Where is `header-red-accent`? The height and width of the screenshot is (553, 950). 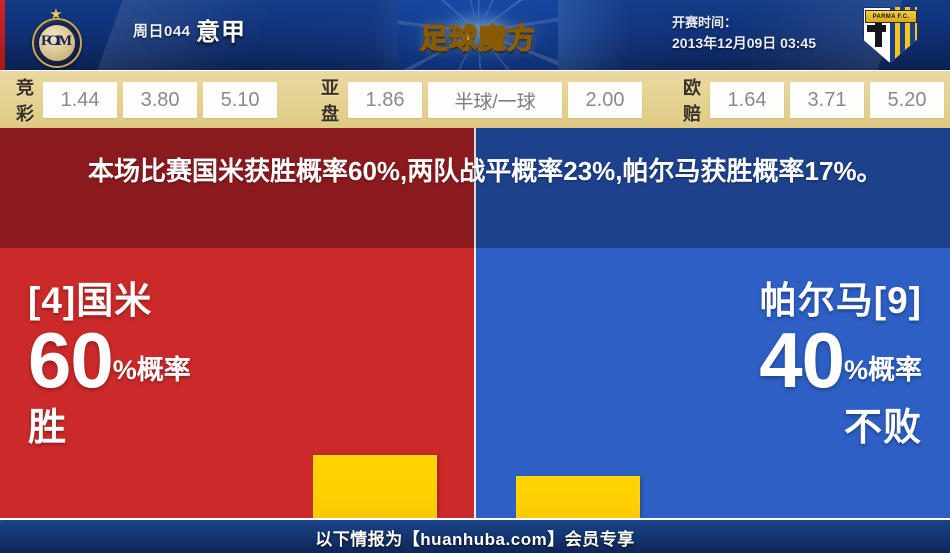 header-red-accent is located at coordinates (2, 35).